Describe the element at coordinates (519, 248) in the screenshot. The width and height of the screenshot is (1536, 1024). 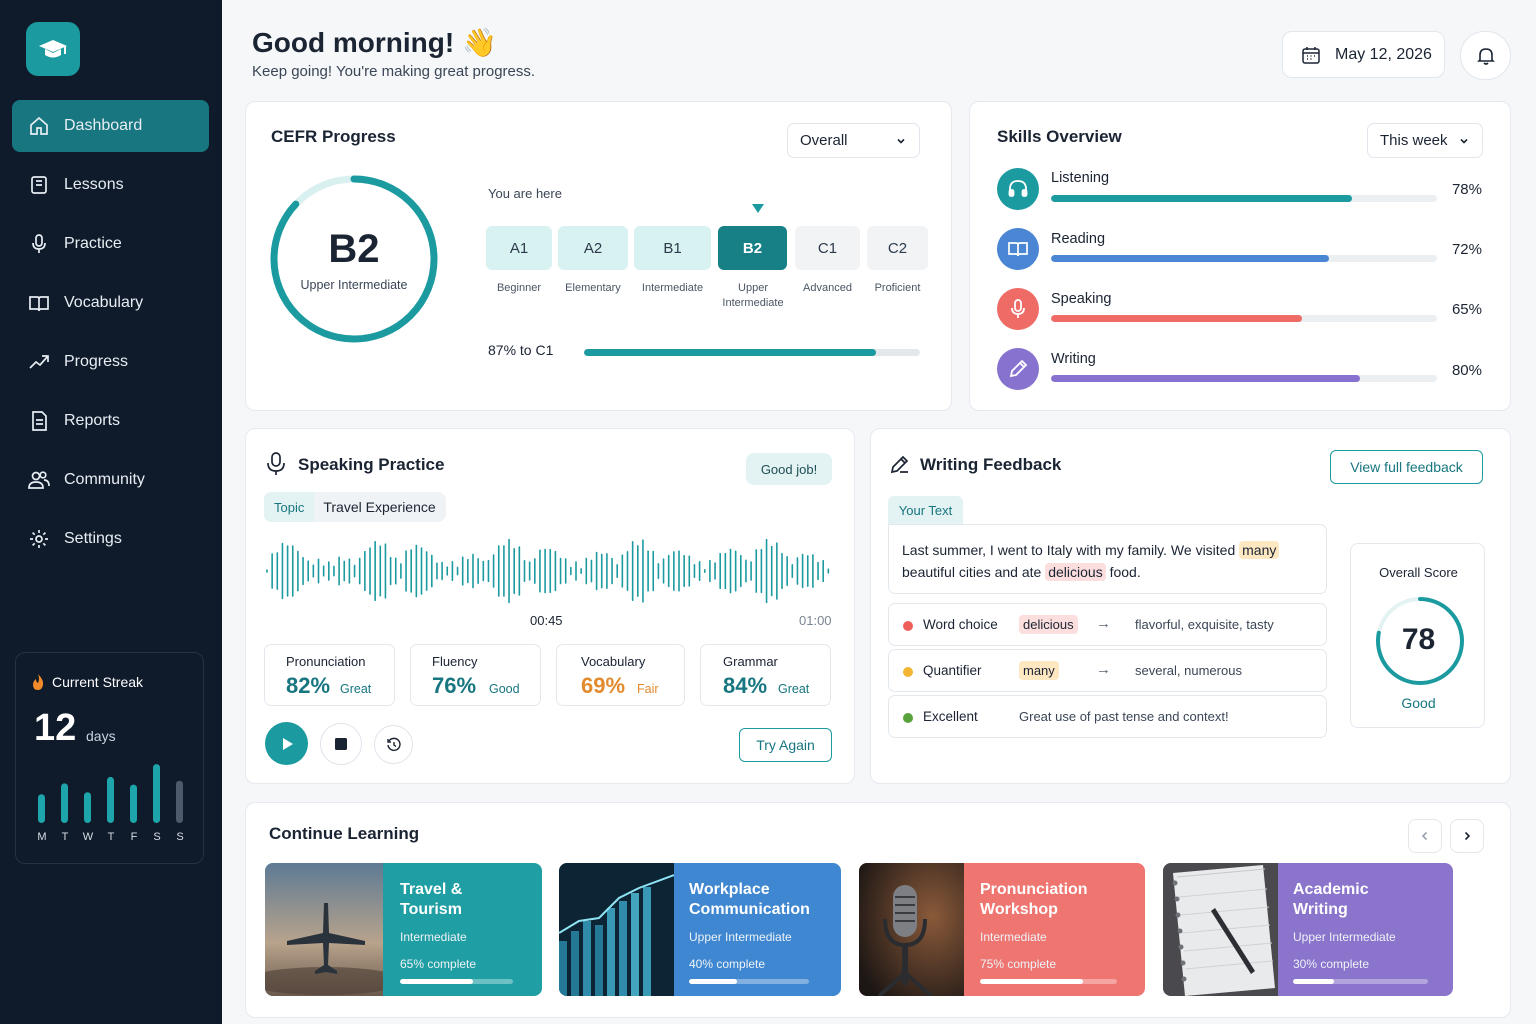
I see `level-a1: A1` at that location.